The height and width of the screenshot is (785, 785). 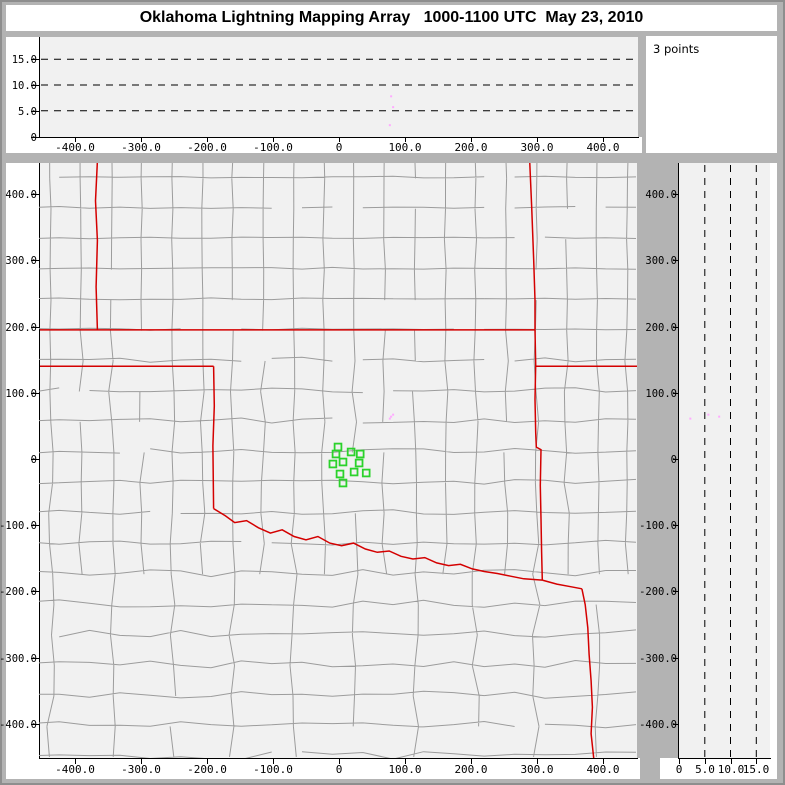 What do you see at coordinates (21, 261) in the screenshot?
I see `ns-tick-label: 300.0` at bounding box center [21, 261].